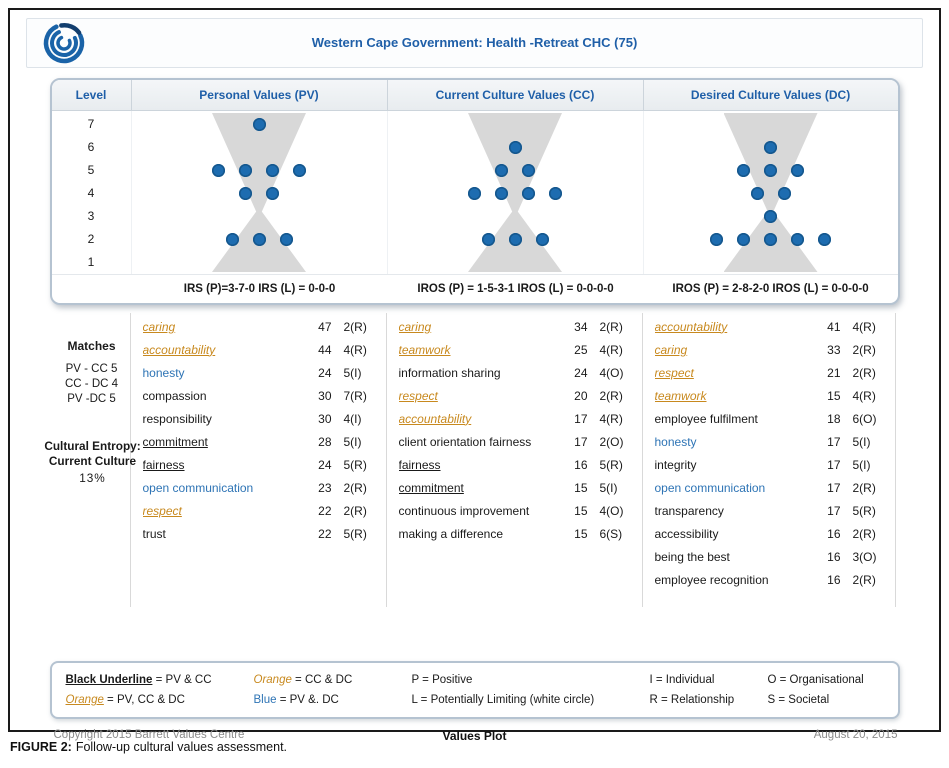 The width and height of the screenshot is (949, 768). Describe the element at coordinates (325, 533) in the screenshot. I see `value-votes: 22` at that location.